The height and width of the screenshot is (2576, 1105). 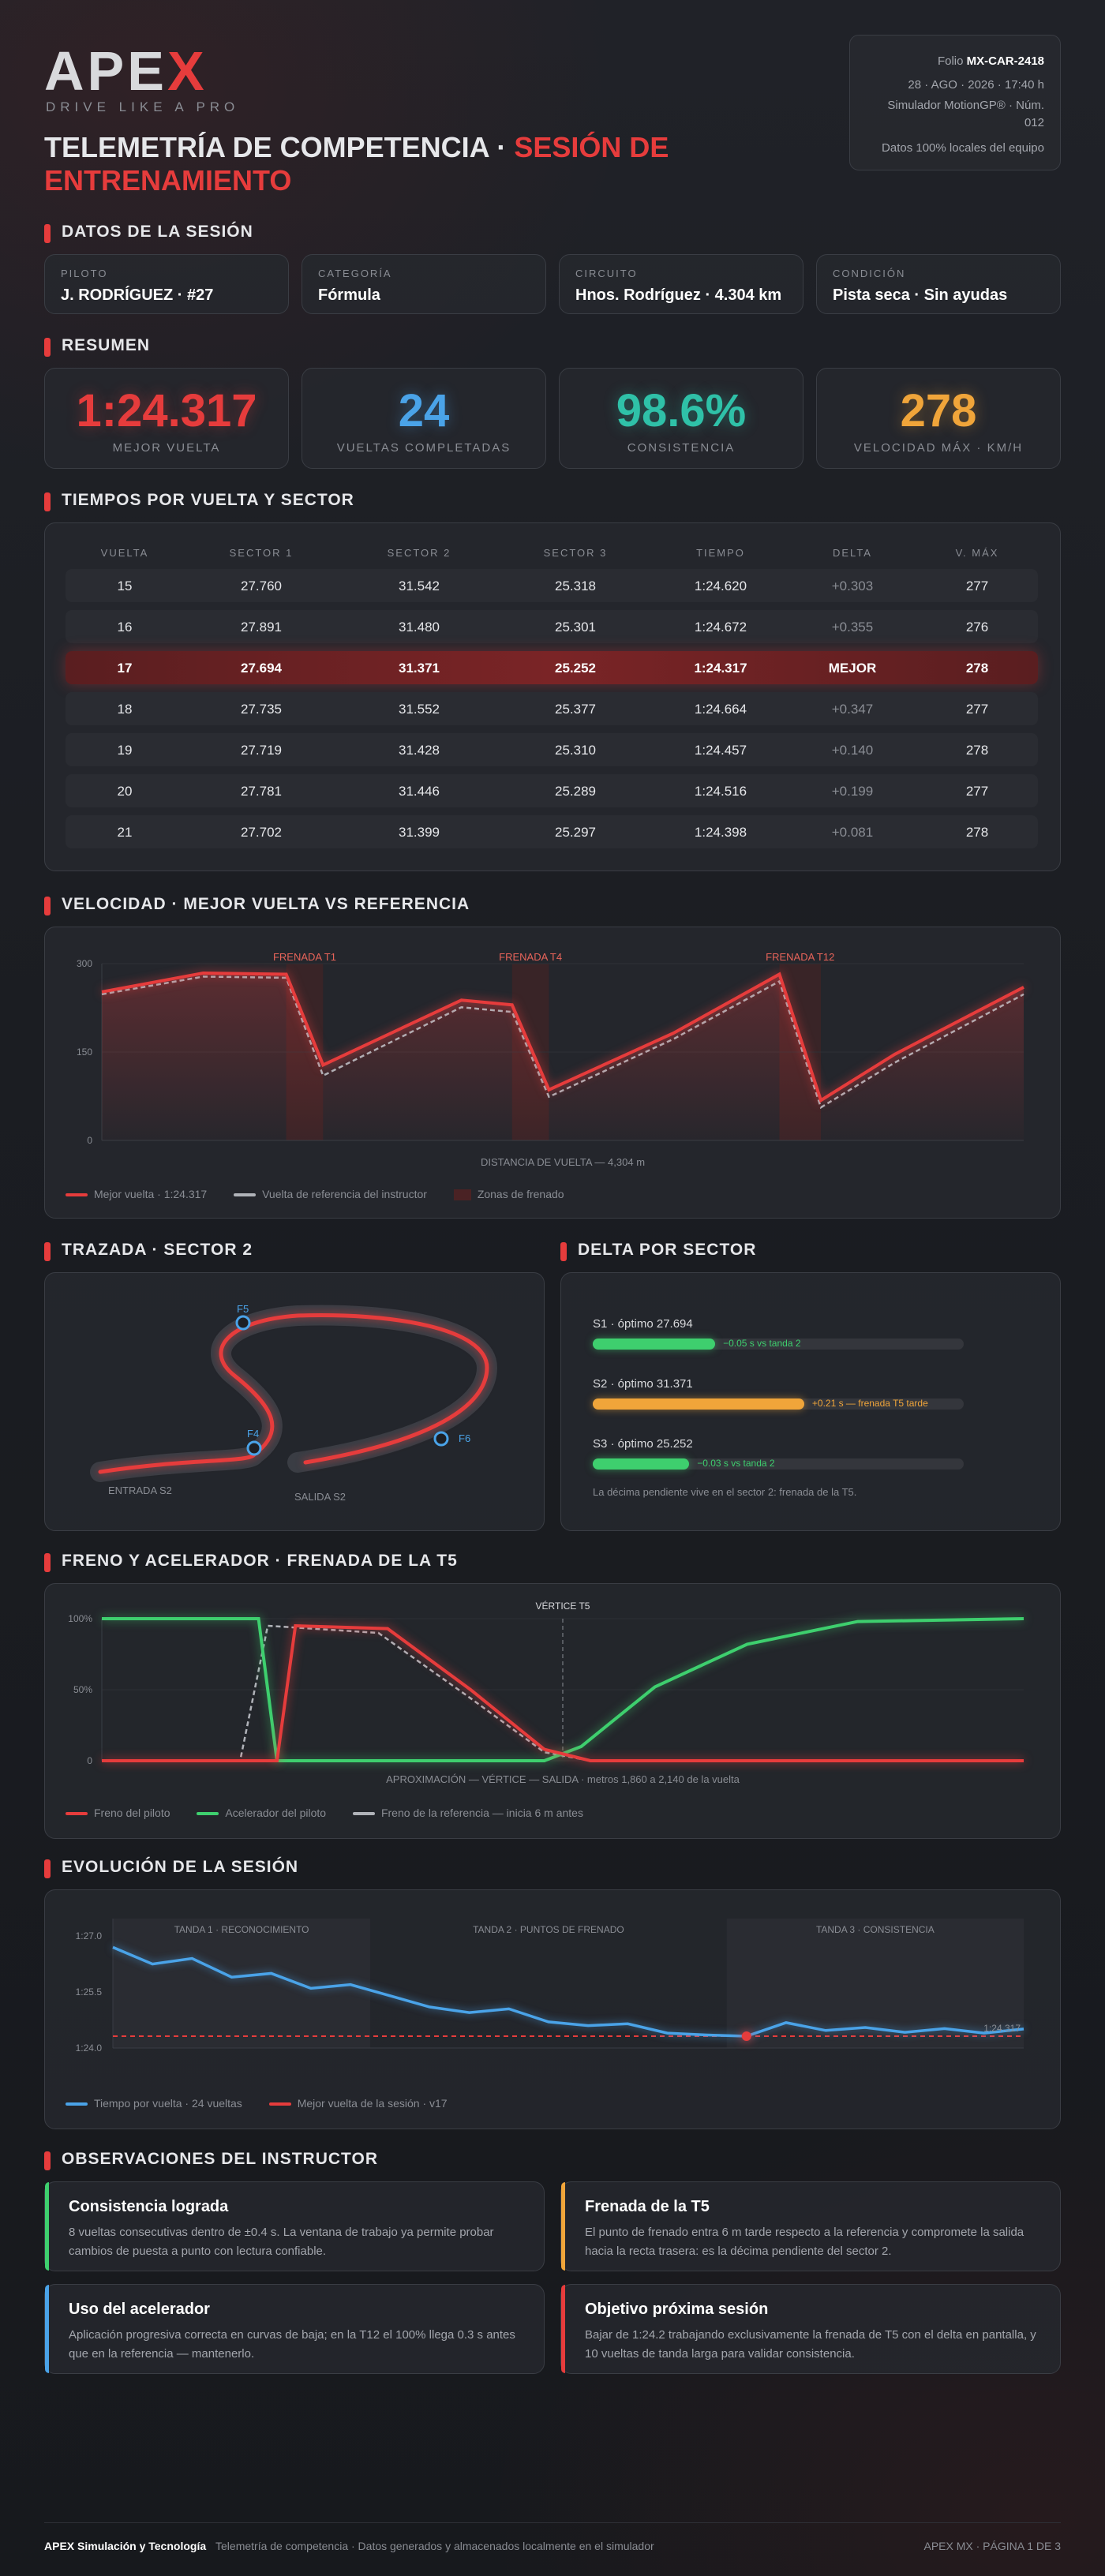 I want to click on column-header: SECTOR 2, so click(x=419, y=553).